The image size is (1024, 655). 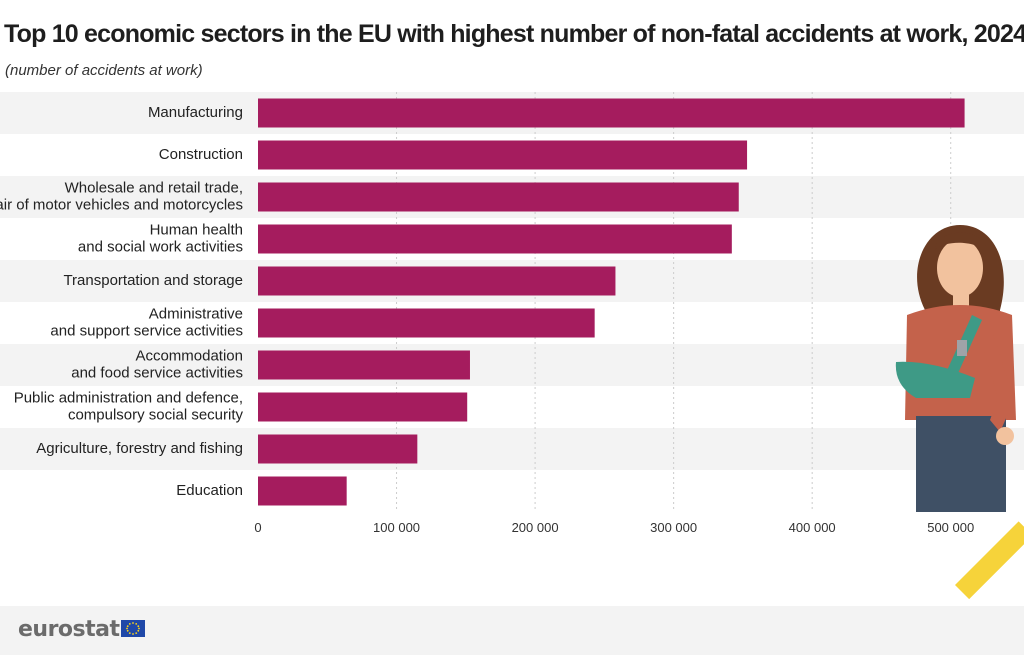 I want to click on eurostat-logo: eurostat, so click(x=69, y=629).